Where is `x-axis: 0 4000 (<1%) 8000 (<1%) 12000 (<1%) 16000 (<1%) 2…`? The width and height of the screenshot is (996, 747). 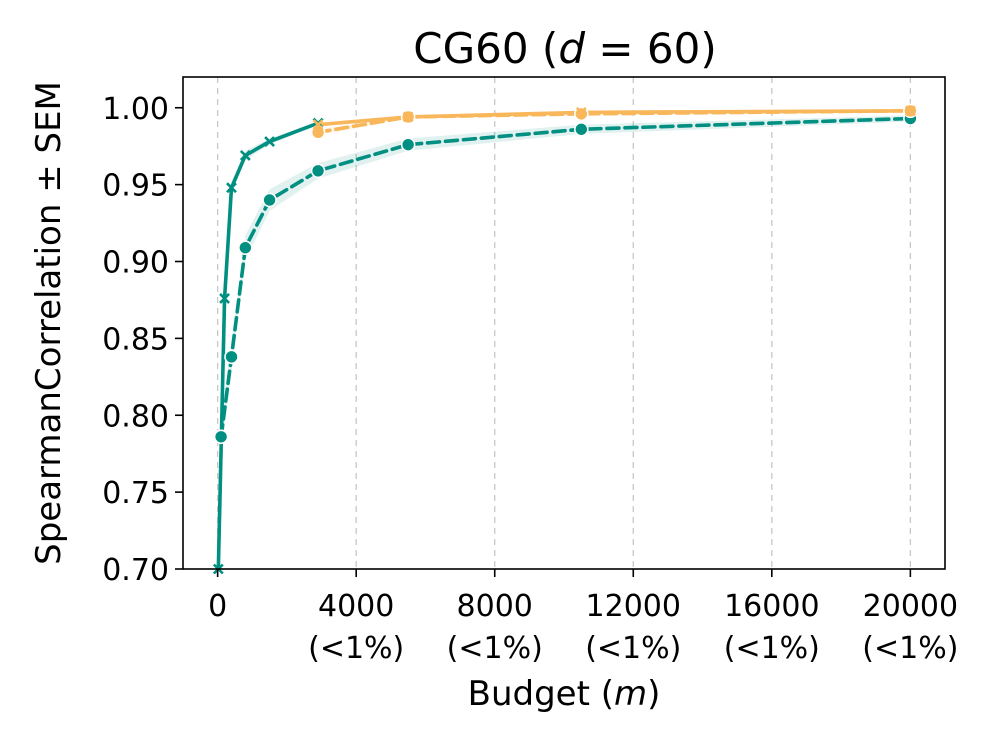
x-axis: 0 4000 (<1%) 8000 (<1%) 12000 (<1%) 16000 (<1%) 2… is located at coordinates (583, 617).